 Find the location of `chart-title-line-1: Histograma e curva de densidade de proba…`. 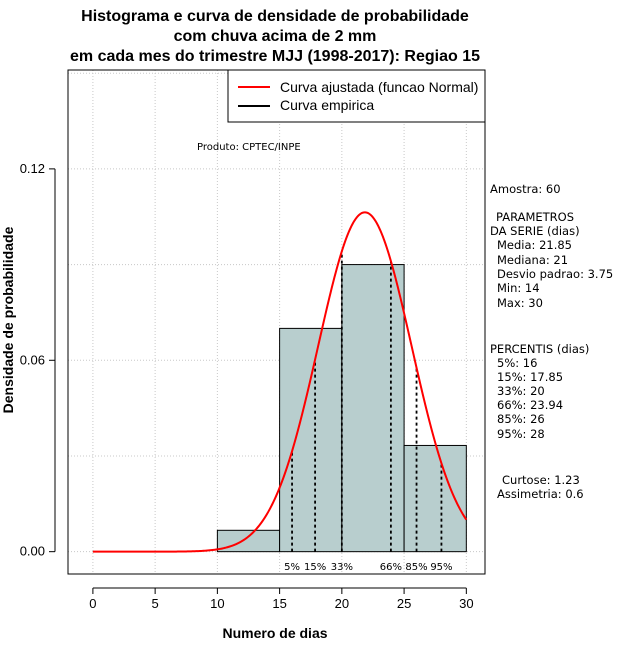

chart-title-line-1: Histograma e curva de densidade de proba… is located at coordinates (275, 16).